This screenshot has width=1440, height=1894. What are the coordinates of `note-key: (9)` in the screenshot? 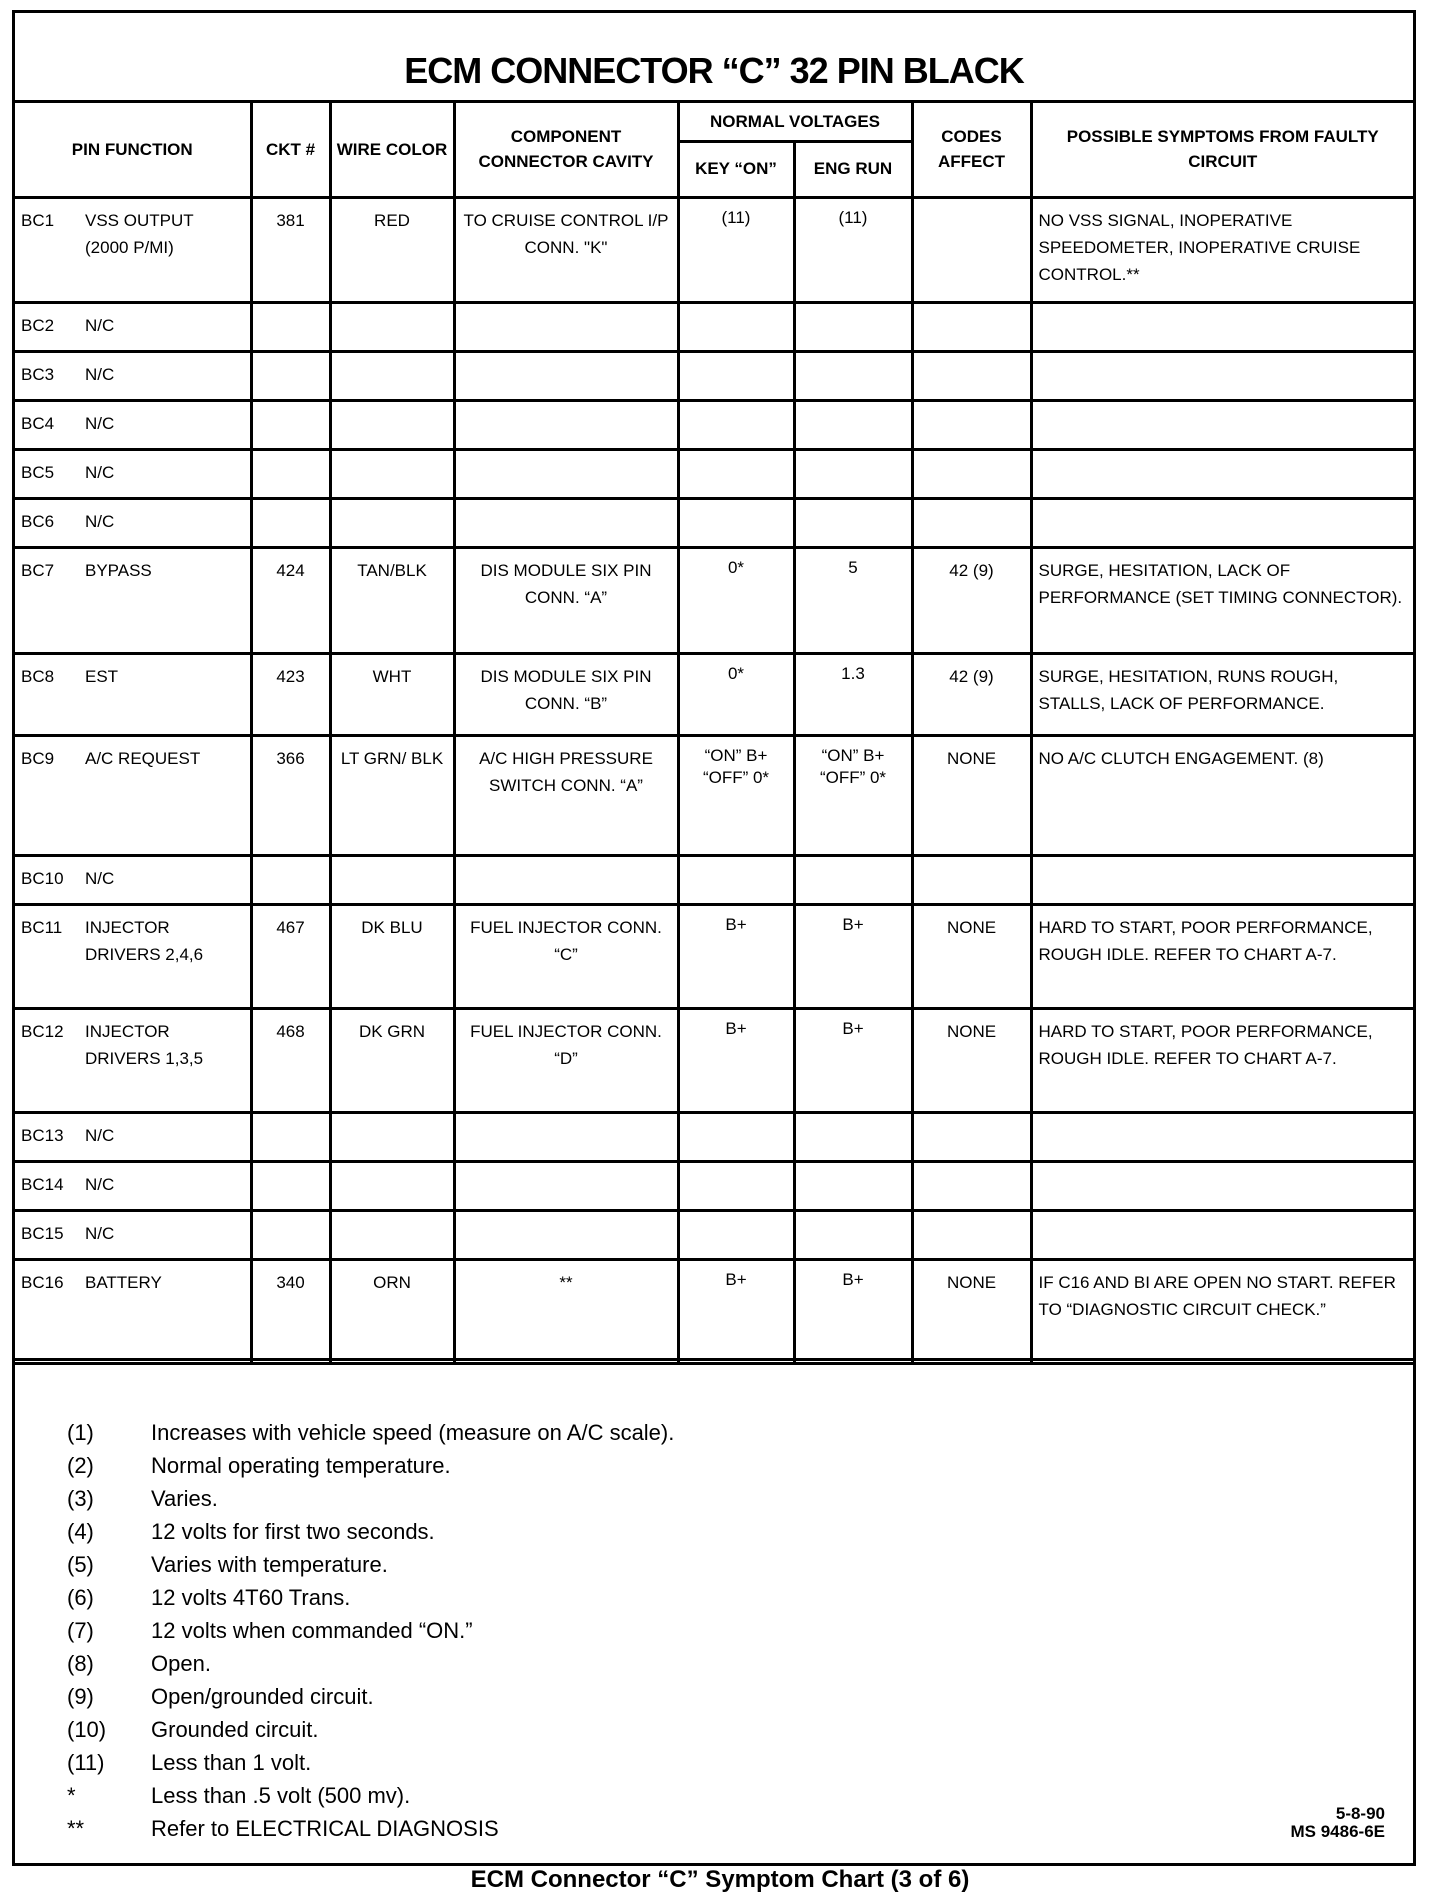 It's located at (80, 1696).